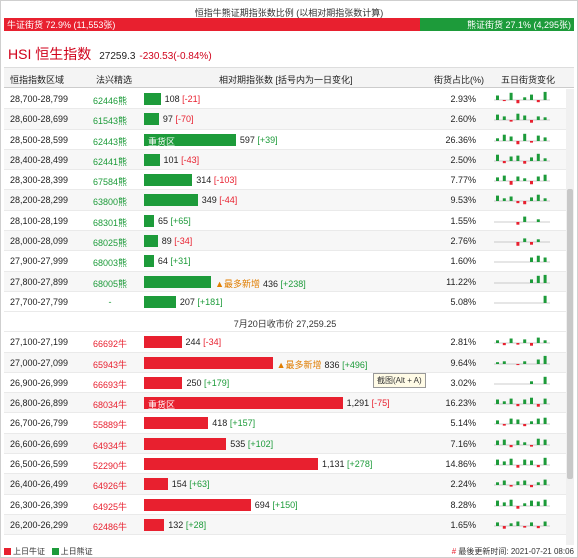 Image resolution: width=578 pixels, height=558 pixels. What do you see at coordinates (110, 384) in the screenshot?
I see `row-warrant-code: 66693牛` at bounding box center [110, 384].